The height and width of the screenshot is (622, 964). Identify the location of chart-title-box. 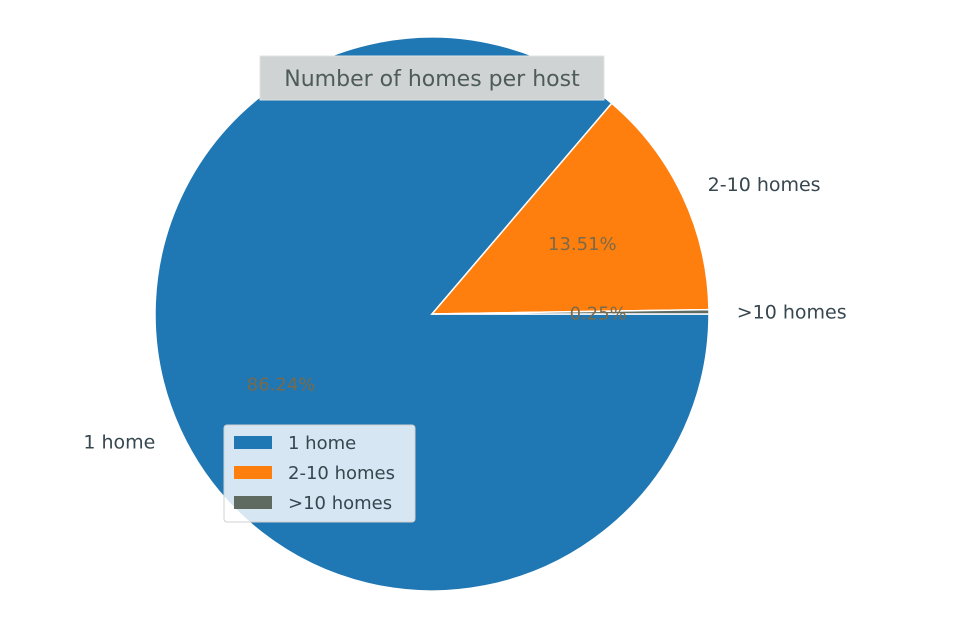
(432, 78).